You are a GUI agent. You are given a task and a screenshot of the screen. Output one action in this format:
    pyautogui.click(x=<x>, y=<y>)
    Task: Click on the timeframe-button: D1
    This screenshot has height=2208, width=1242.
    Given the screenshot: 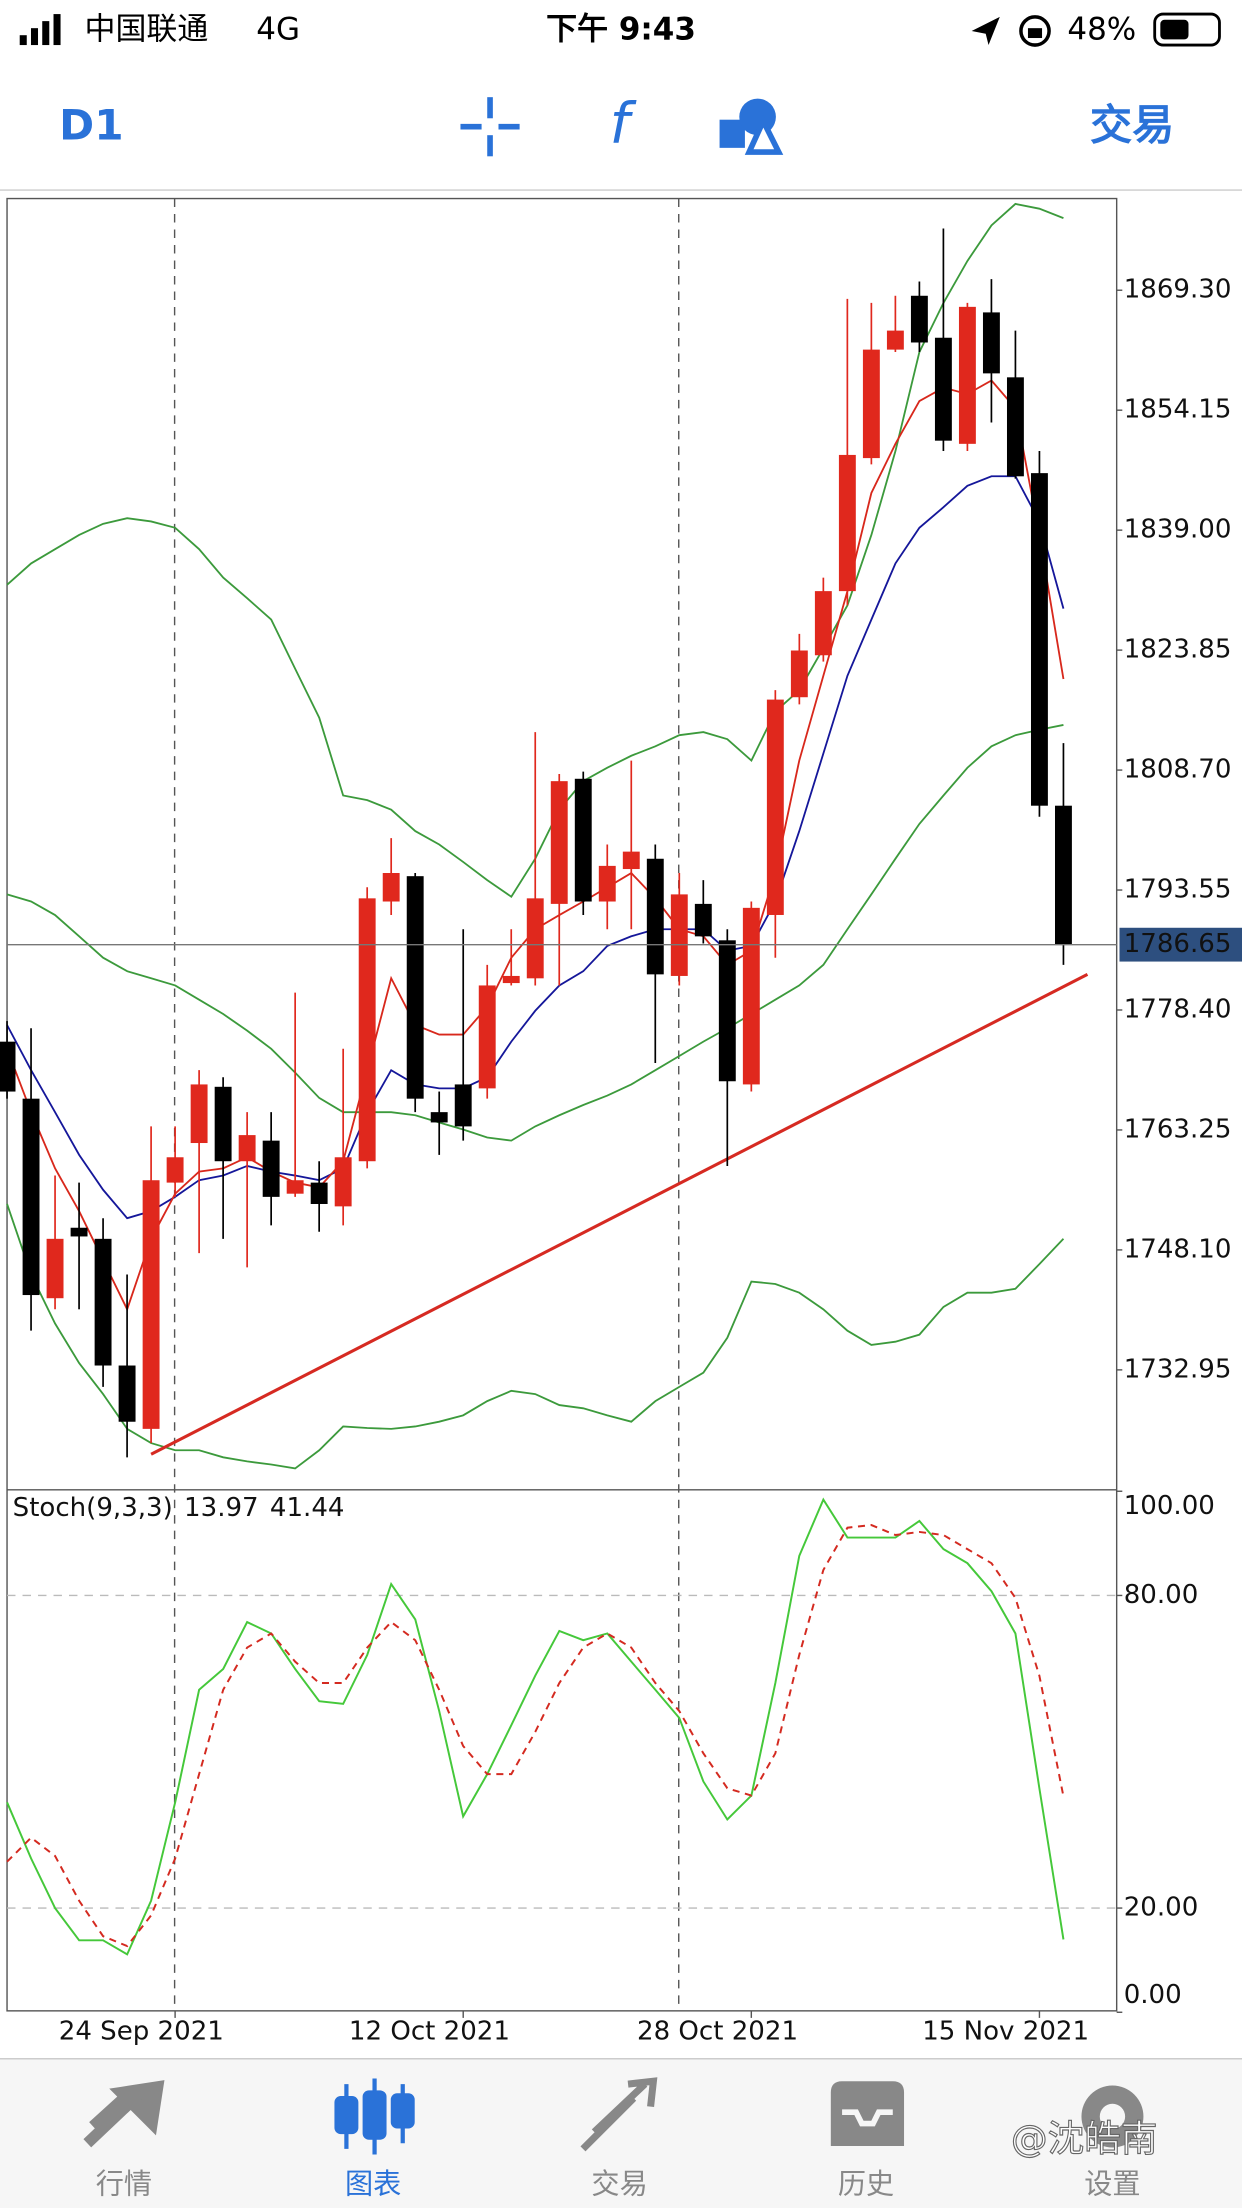 What is the action you would take?
    pyautogui.click(x=91, y=125)
    